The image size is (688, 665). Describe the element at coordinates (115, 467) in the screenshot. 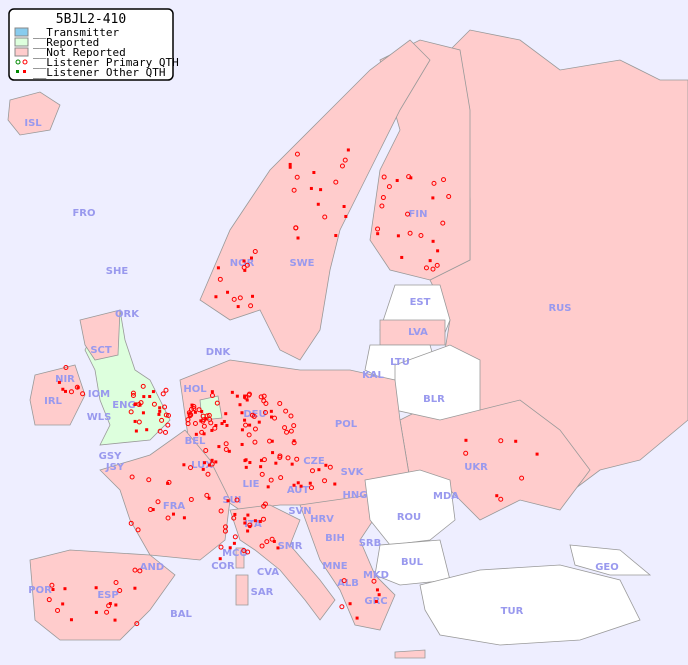

I see `country-label-jsy: JSY` at that location.